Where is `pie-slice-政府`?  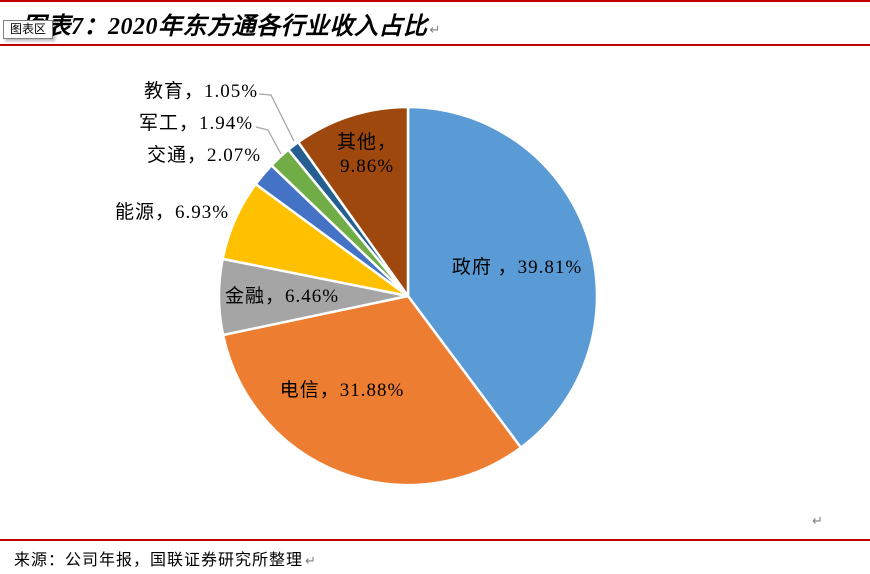
pie-slice-政府 is located at coordinates (502, 277).